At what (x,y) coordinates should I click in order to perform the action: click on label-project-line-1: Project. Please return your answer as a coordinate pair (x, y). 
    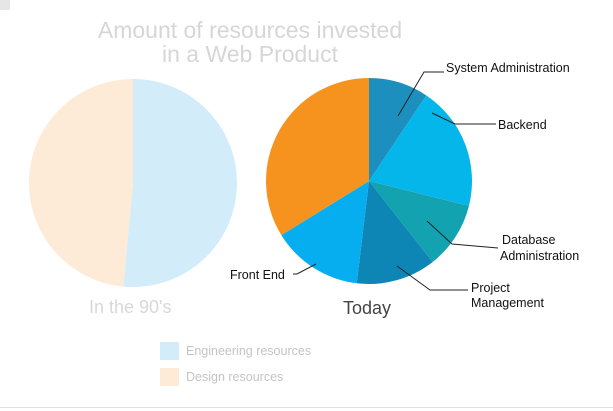
    Looking at the image, I should click on (490, 288).